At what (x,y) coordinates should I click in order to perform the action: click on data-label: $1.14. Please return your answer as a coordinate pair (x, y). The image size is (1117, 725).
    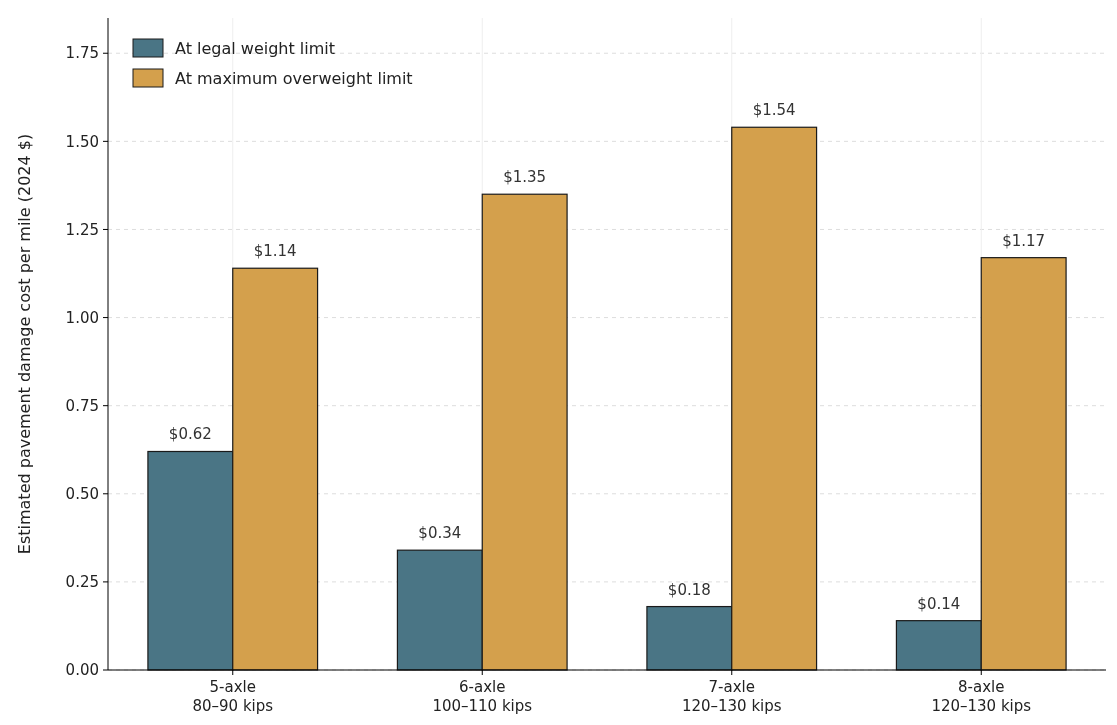
    Looking at the image, I should click on (275, 251).